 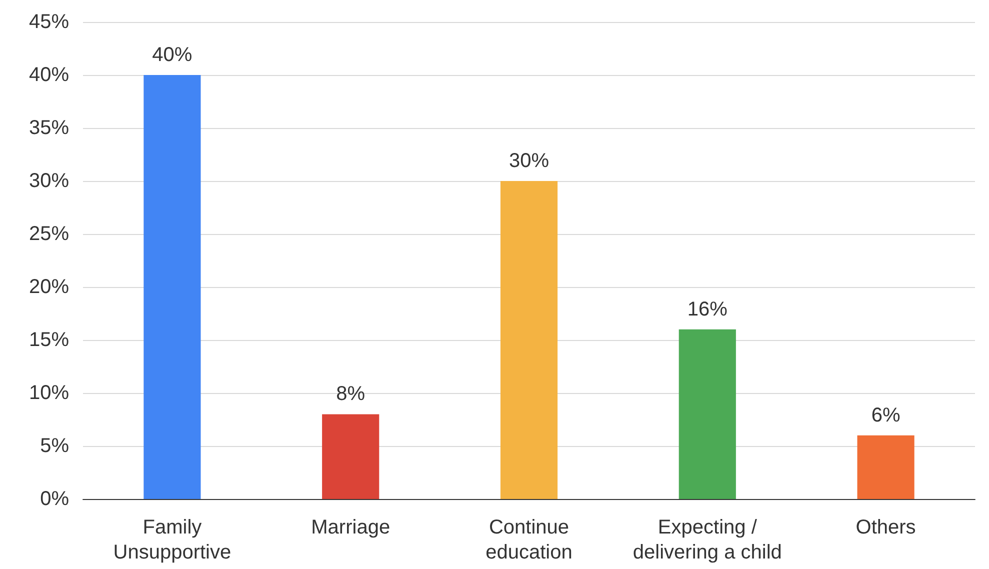 I want to click on y-tick-label: 30%, so click(x=49, y=181).